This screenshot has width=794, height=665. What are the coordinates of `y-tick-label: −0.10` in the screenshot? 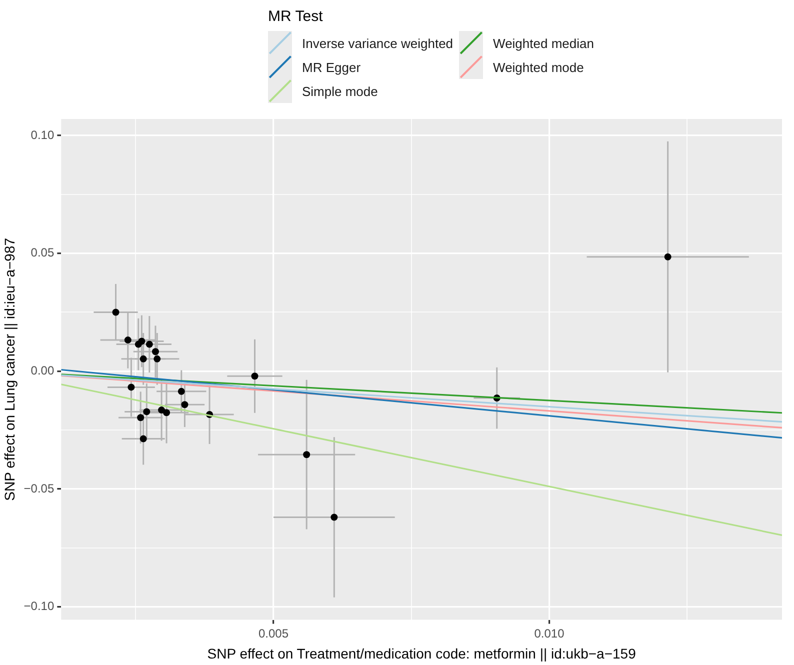 It's located at (39, 606).